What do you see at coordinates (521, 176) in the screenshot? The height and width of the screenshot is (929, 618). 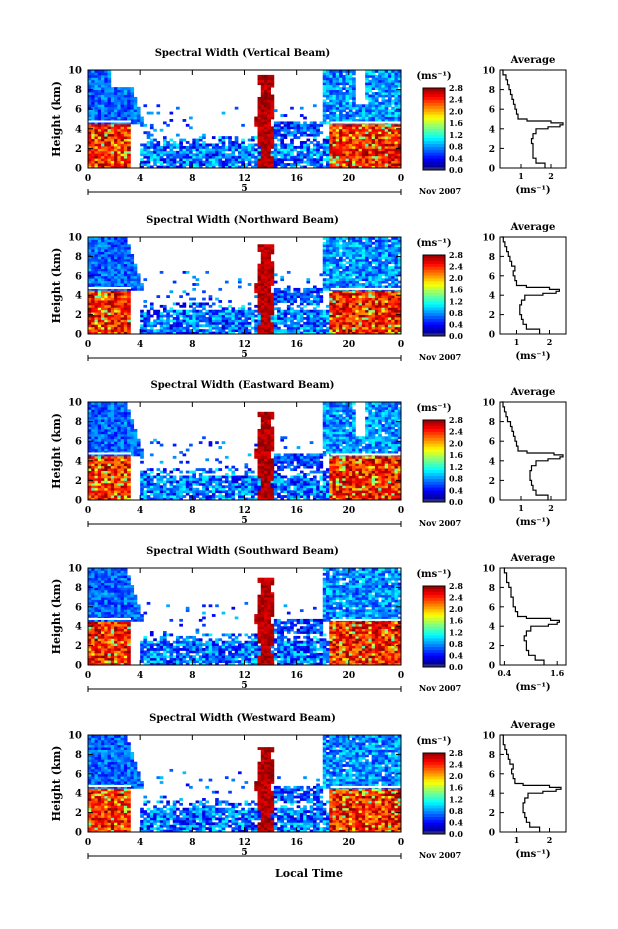 I see `profile-x-tick-label: 1` at bounding box center [521, 176].